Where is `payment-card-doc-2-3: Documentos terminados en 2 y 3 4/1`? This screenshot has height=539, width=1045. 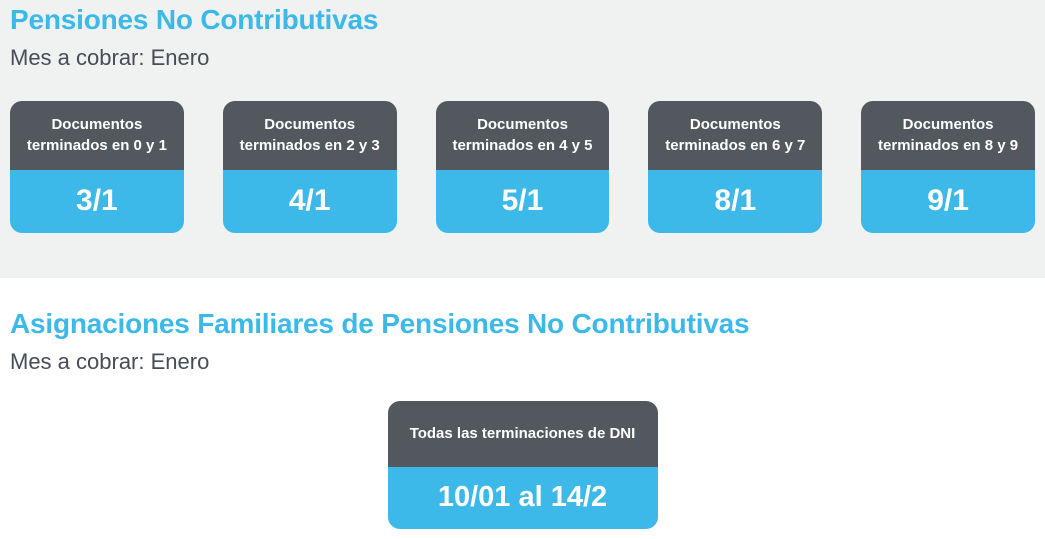
payment-card-doc-2-3: Documentos terminados en 2 y 3 4/1 is located at coordinates (309, 166).